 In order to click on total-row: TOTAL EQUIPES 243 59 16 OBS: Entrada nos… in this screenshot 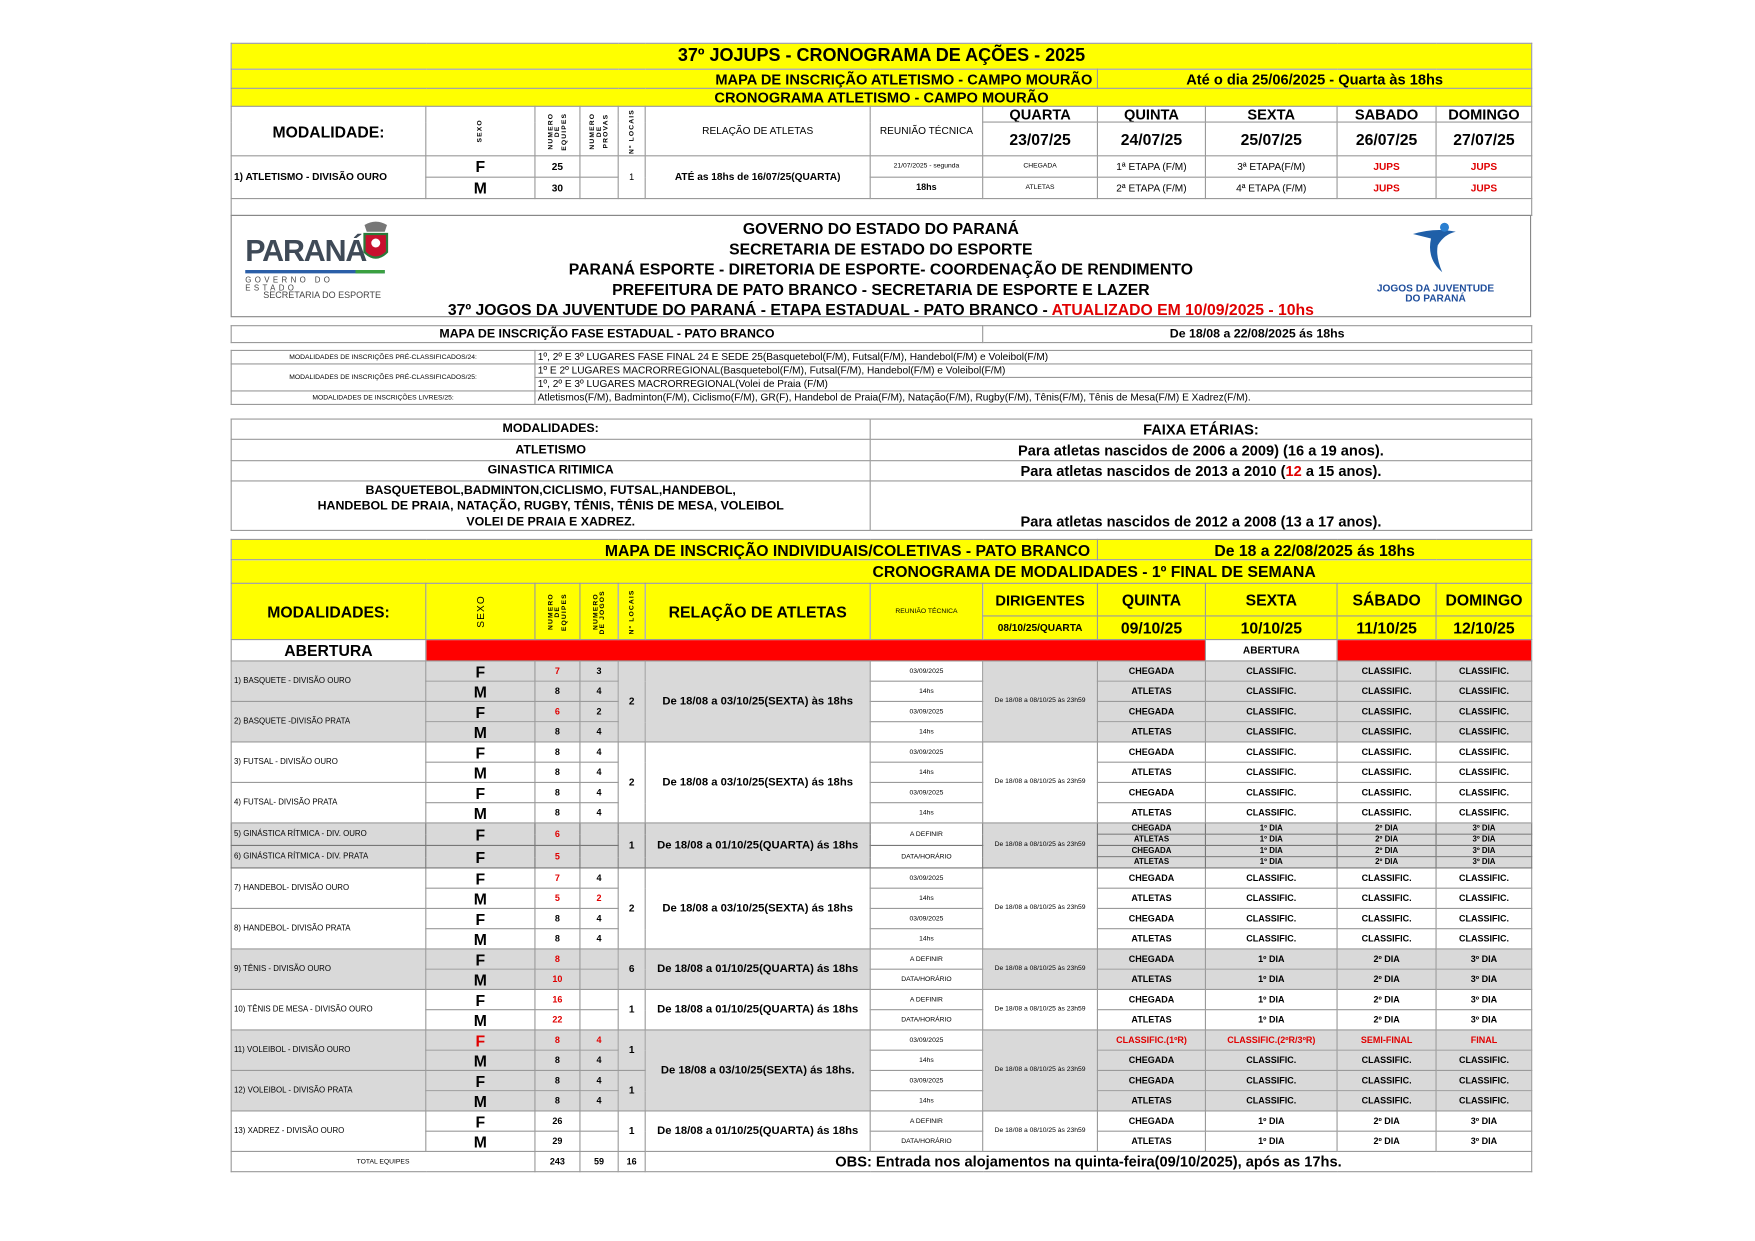, I will do `click(881, 1161)`.